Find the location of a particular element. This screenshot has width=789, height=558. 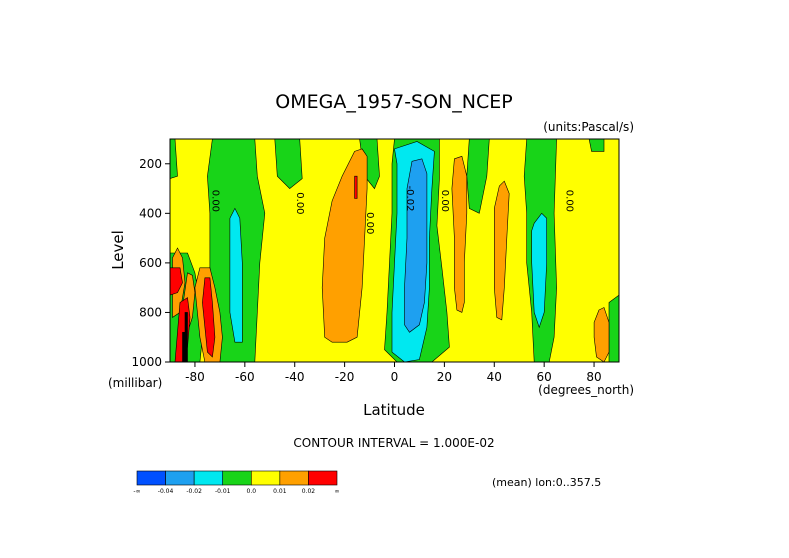

colorbar: -∞ -0.04 -0.02 -0.01 0.0 0.01 0.02 ∞ is located at coordinates (236, 482).